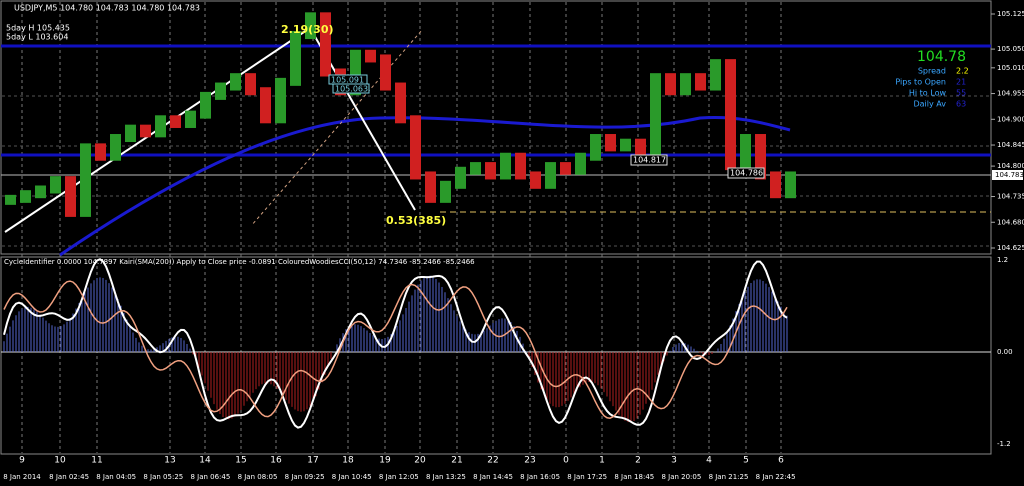 This screenshot has height=486, width=1024. What do you see at coordinates (929, 104) in the screenshot?
I see `daily-label: Daily Av` at bounding box center [929, 104].